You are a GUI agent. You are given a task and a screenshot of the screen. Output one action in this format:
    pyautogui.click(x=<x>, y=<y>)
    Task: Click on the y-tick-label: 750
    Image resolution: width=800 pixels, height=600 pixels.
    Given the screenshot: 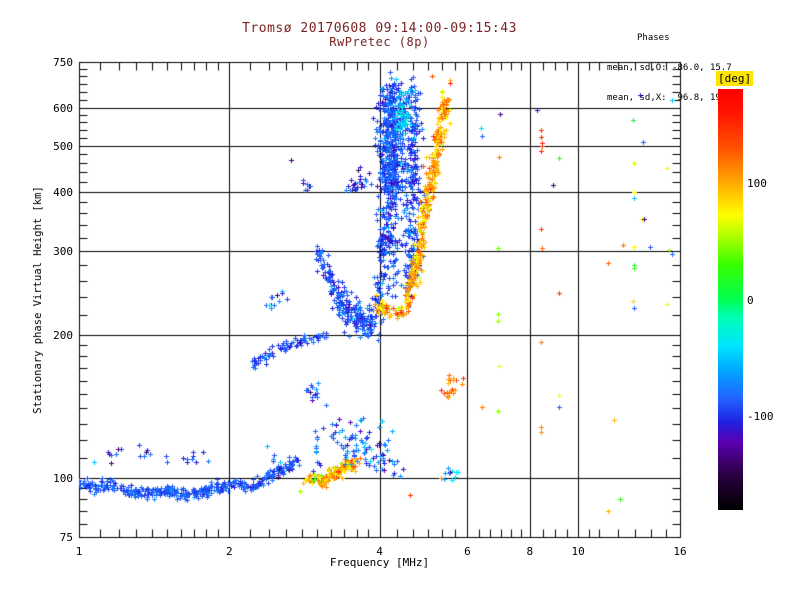 What is the action you would take?
    pyautogui.click(x=63, y=62)
    